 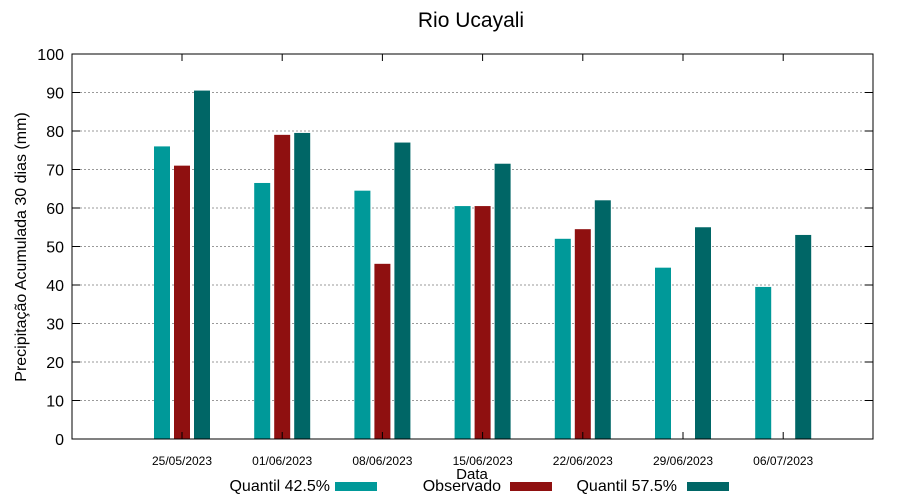 I want to click on y-tick-label: 10, so click(x=55, y=402).